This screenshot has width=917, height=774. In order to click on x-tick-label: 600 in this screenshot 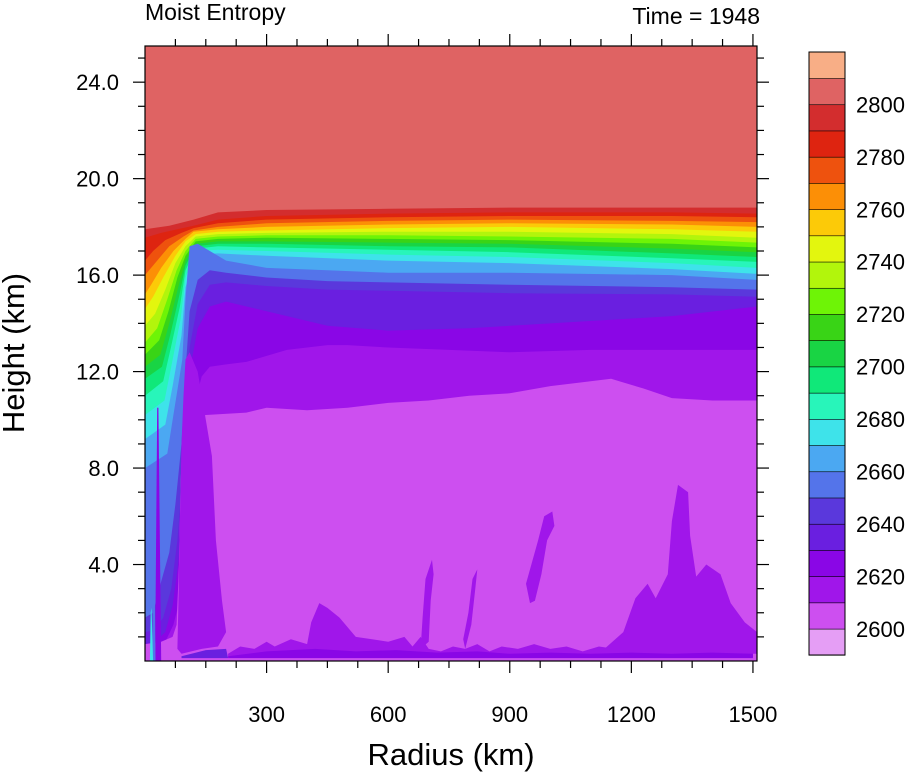, I will do `click(388, 714)`.